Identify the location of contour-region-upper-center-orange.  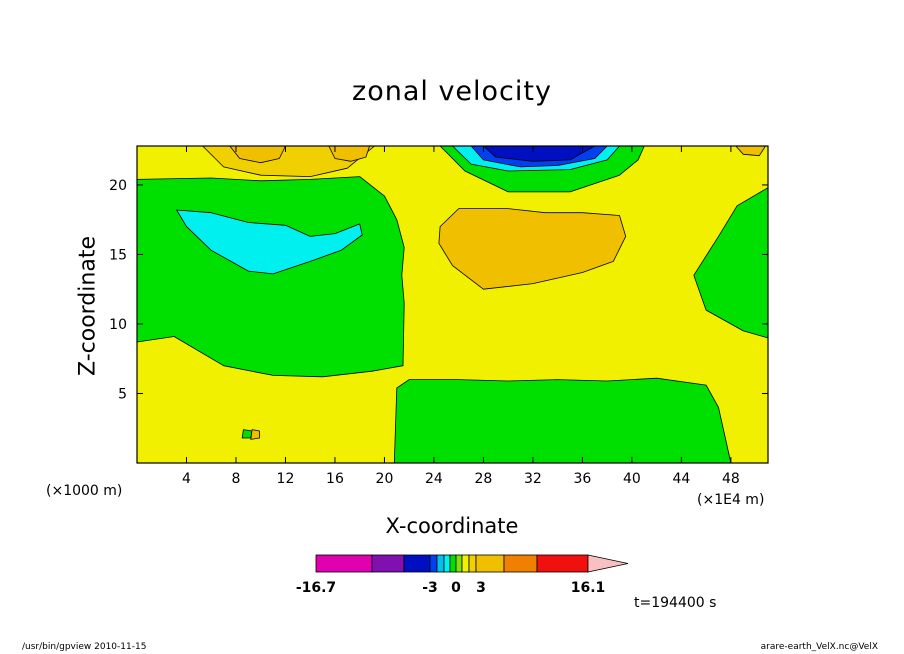
(532, 249).